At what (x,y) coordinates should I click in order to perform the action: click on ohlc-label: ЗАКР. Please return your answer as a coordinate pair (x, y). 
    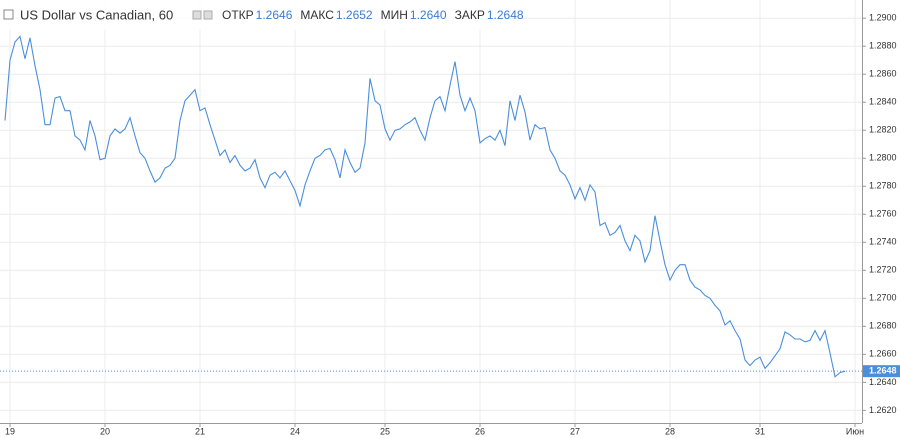
    Looking at the image, I should click on (470, 15).